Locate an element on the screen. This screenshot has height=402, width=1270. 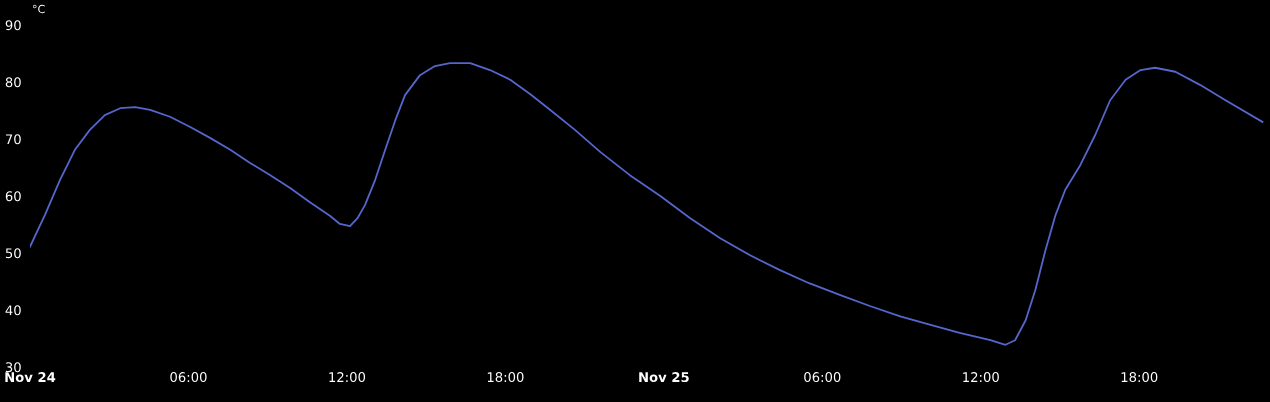
x-tick-label: Nov 24 is located at coordinates (30, 377).